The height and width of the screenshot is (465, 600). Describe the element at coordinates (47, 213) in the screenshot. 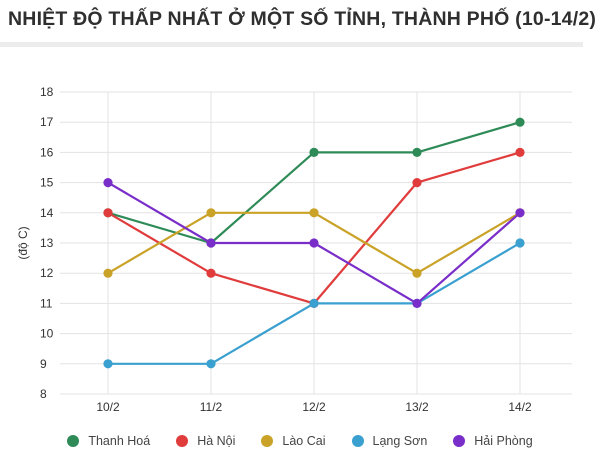

I see `y-tick-label: 14` at that location.